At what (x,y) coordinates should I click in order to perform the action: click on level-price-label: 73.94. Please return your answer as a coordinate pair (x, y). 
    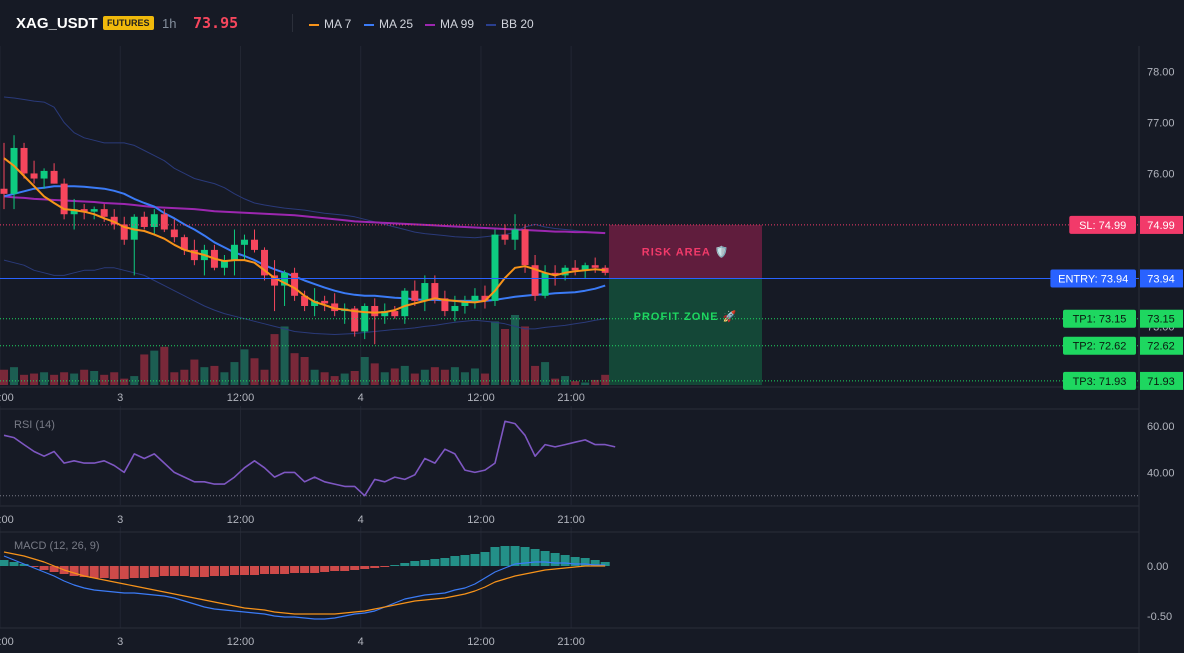
    Looking at the image, I should click on (1161, 279).